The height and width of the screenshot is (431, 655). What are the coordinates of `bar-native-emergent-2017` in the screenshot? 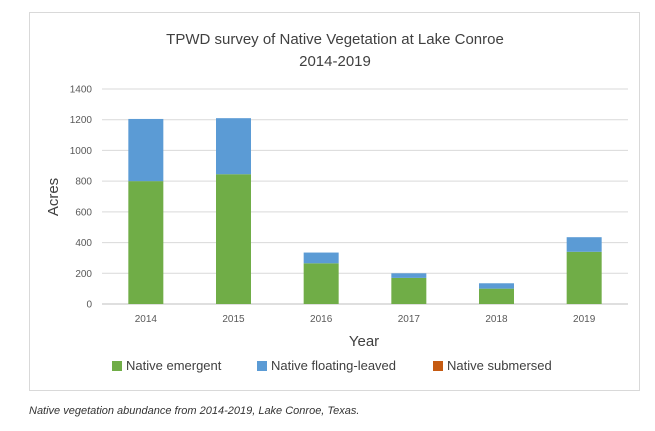 It's located at (409, 290).